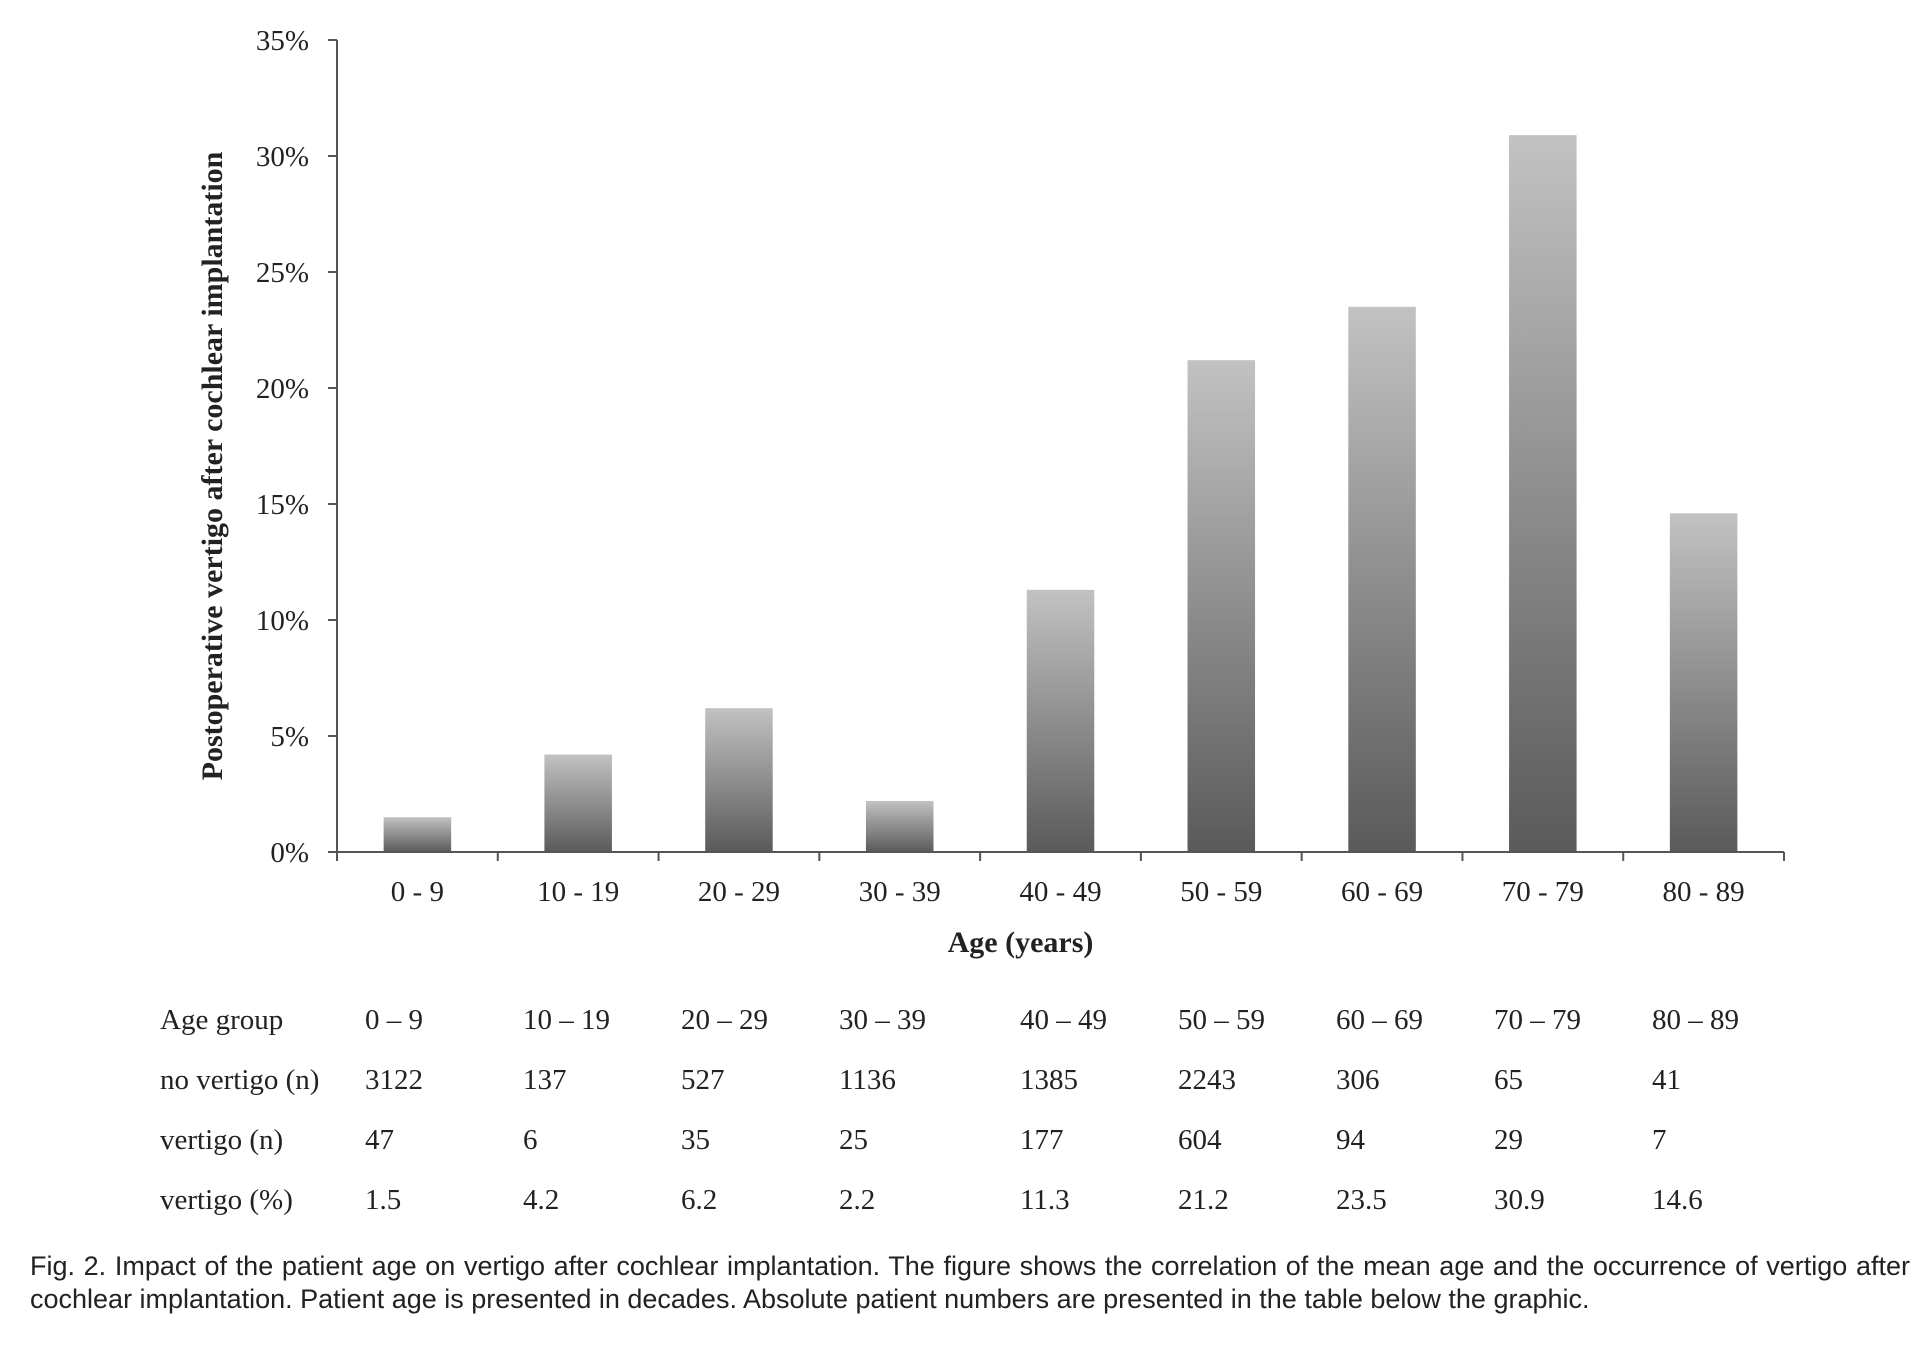  What do you see at coordinates (394, 1079) in the screenshot?
I see `table-cell: 3122` at bounding box center [394, 1079].